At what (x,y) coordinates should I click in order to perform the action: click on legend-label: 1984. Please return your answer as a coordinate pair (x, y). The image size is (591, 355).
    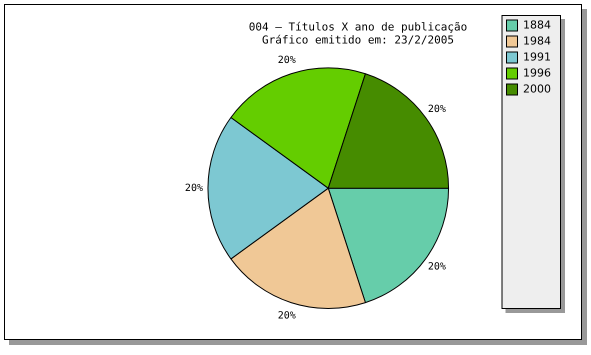
    Looking at the image, I should click on (537, 41).